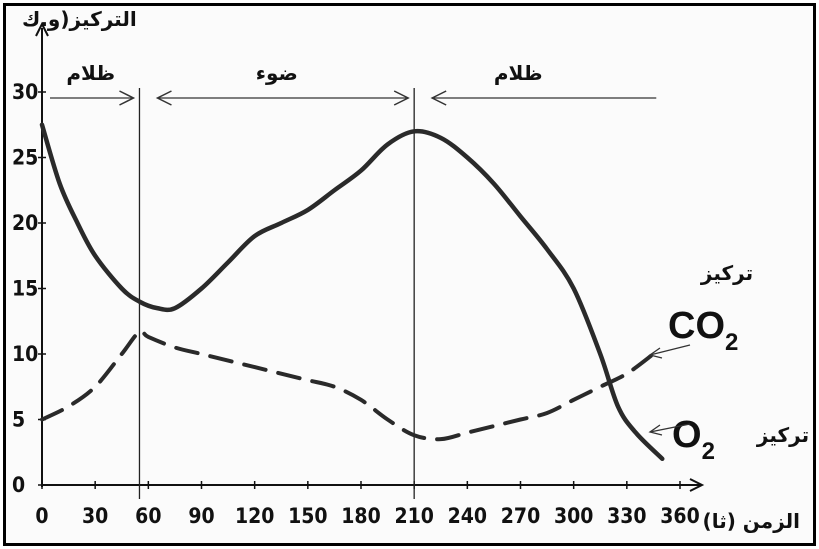 This screenshot has width=819, height=549. Describe the element at coordinates (679, 516) in the screenshot. I see `x-tick-label: 360` at that location.